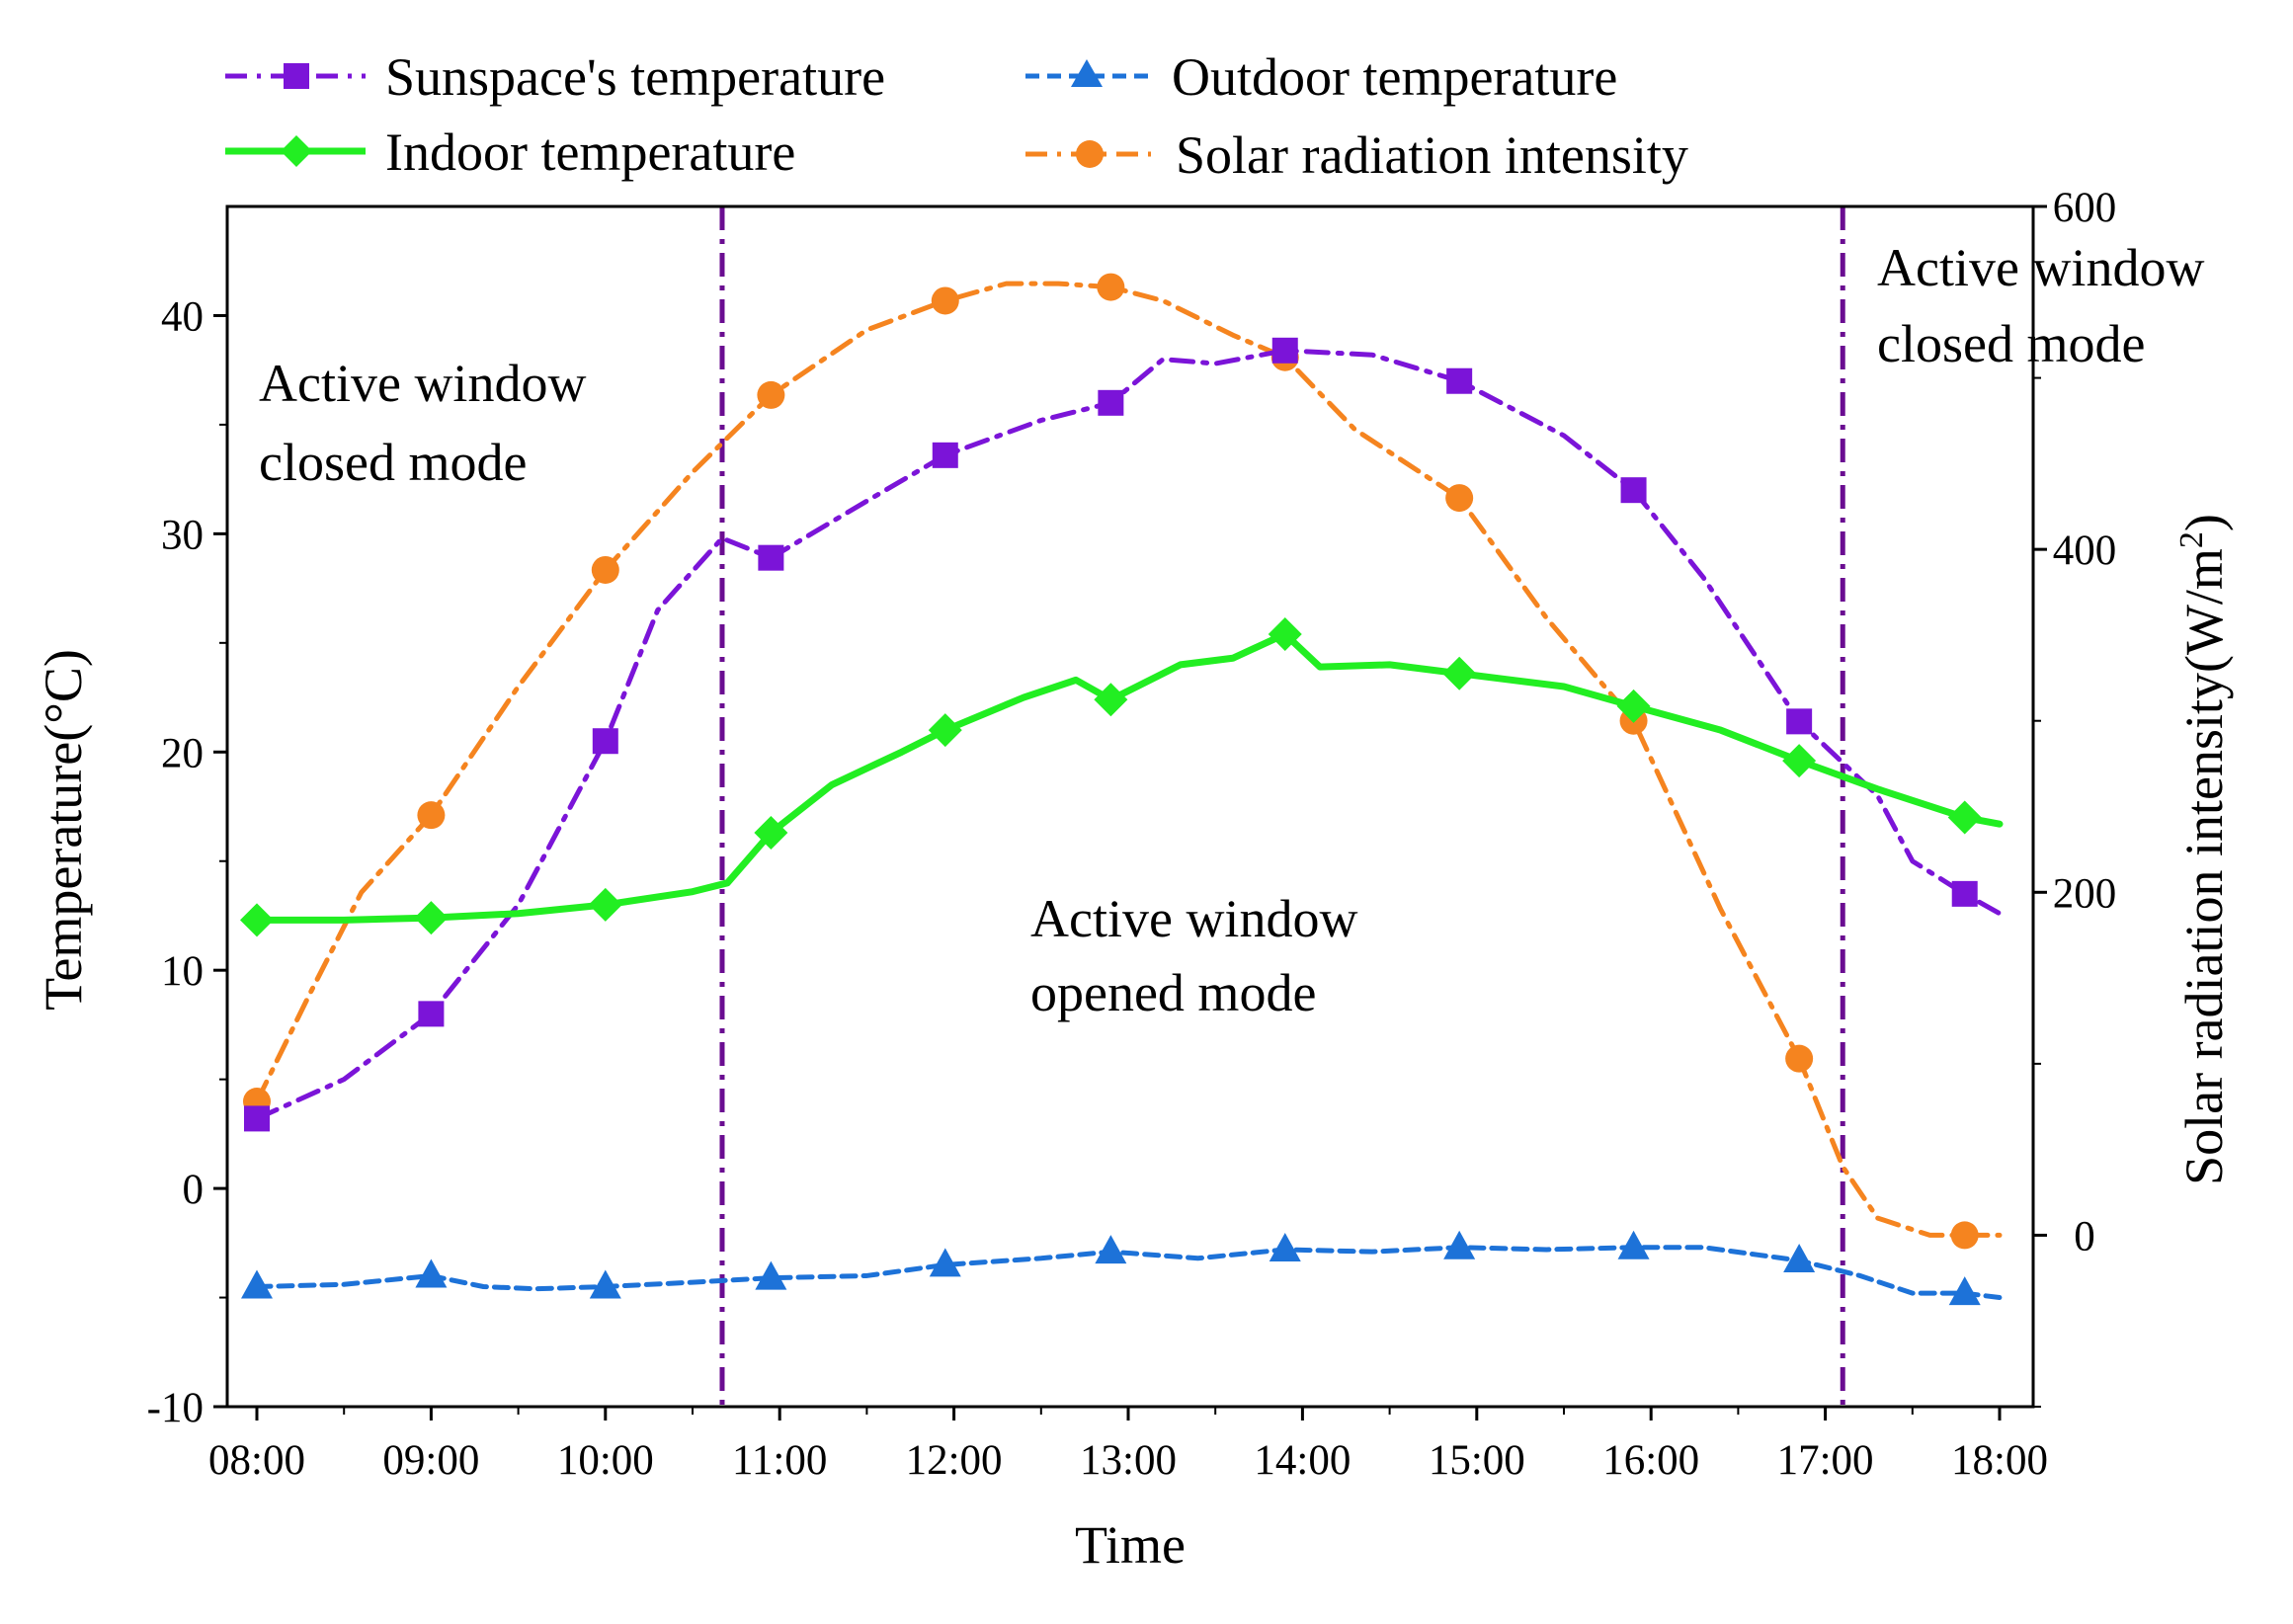 This screenshot has width=2293, height=1624. What do you see at coordinates (2085, 551) in the screenshot?
I see `y2-tick-label: 400` at bounding box center [2085, 551].